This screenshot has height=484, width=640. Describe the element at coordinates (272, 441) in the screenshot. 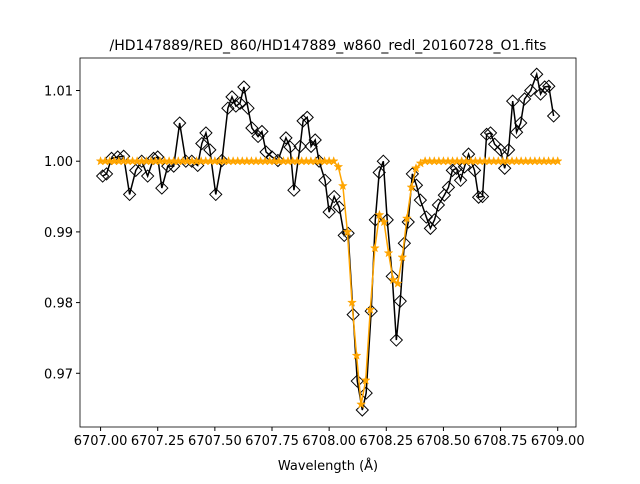

I see `x-tick-label: 6707.75` at that location.